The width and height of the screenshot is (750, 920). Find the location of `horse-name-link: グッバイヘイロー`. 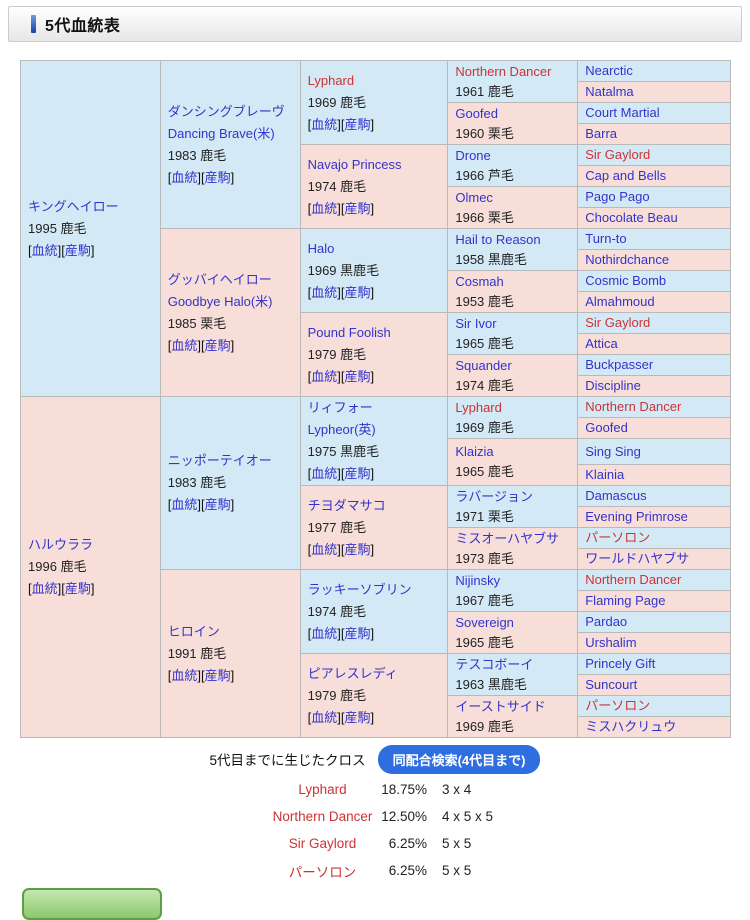

horse-name-link: グッバイヘイロー is located at coordinates (219, 279).